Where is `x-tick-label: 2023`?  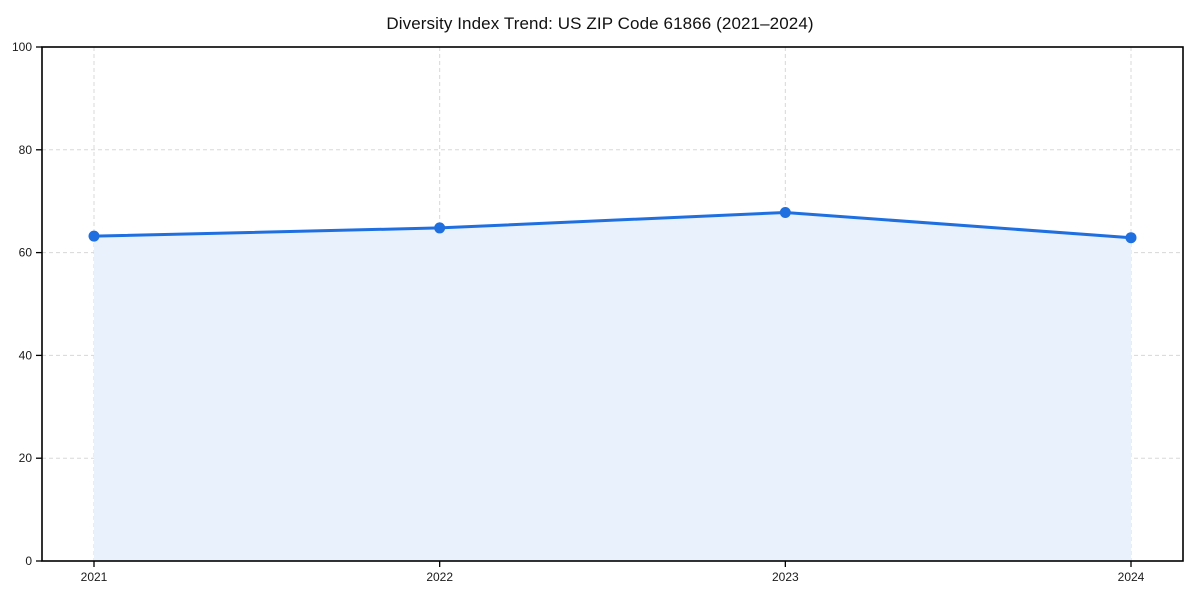
x-tick-label: 2023 is located at coordinates (785, 577).